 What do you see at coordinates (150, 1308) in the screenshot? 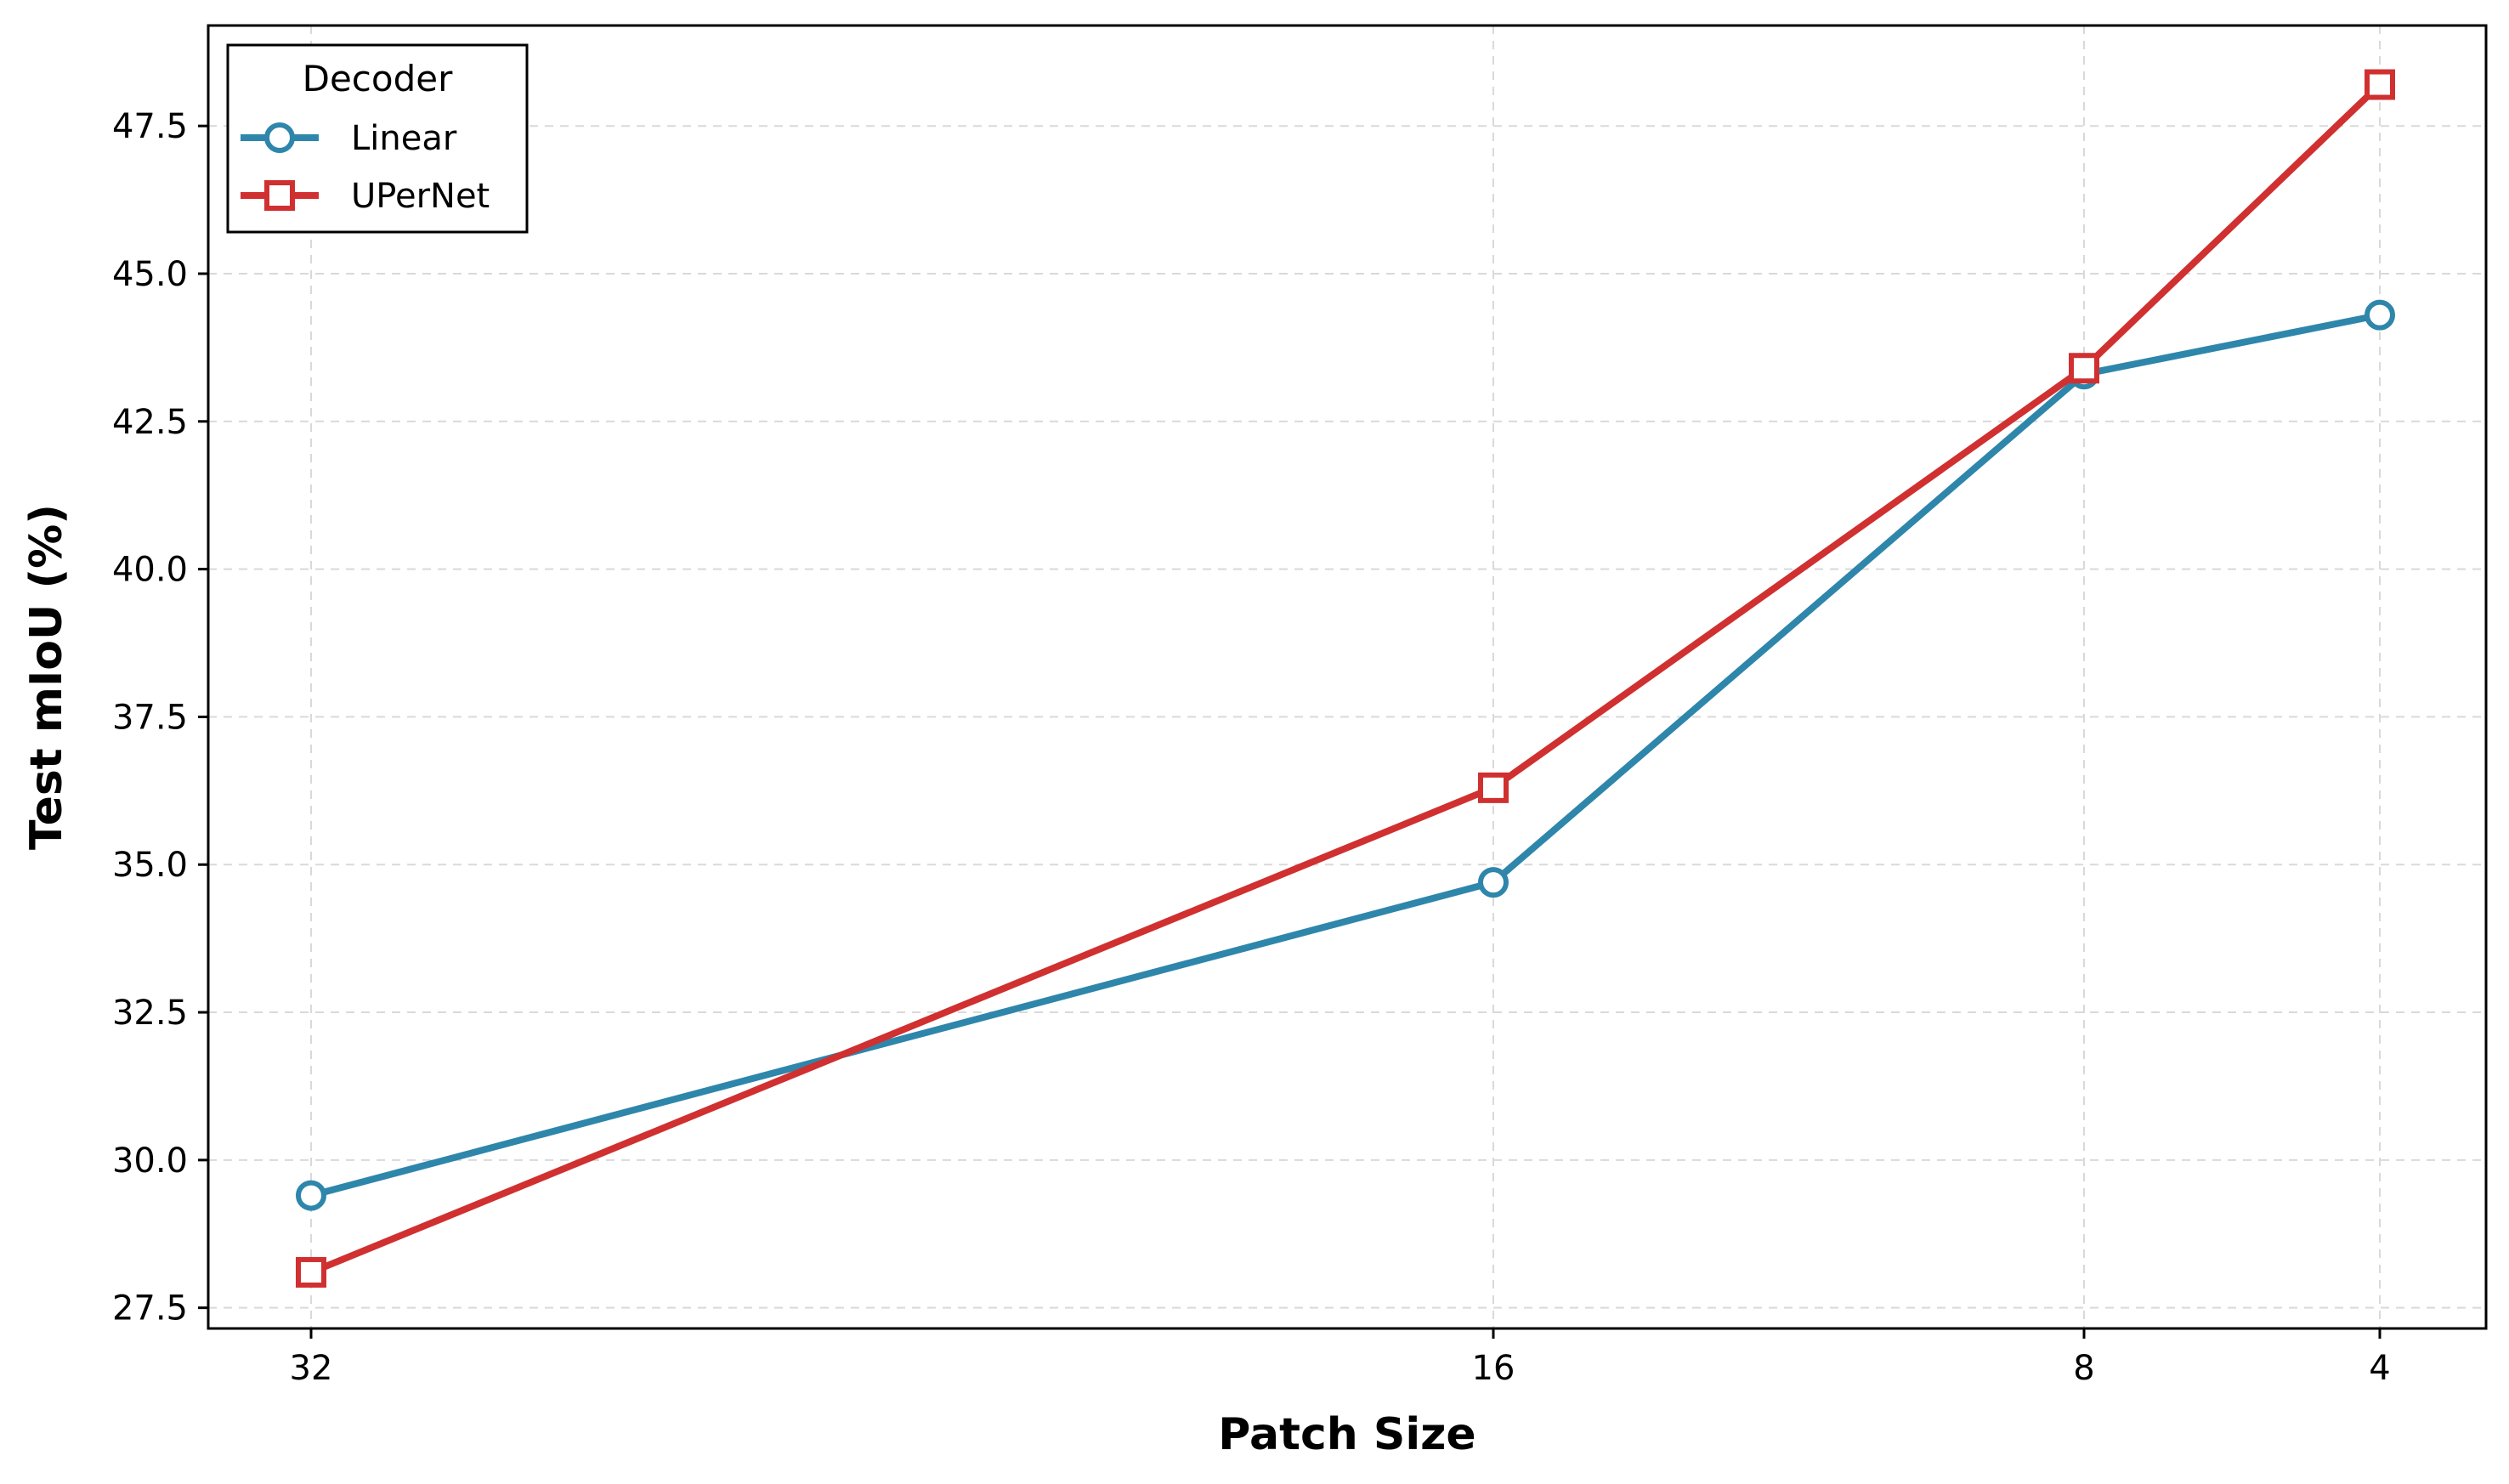
I see `y-tick-label: 27.5` at bounding box center [150, 1308].